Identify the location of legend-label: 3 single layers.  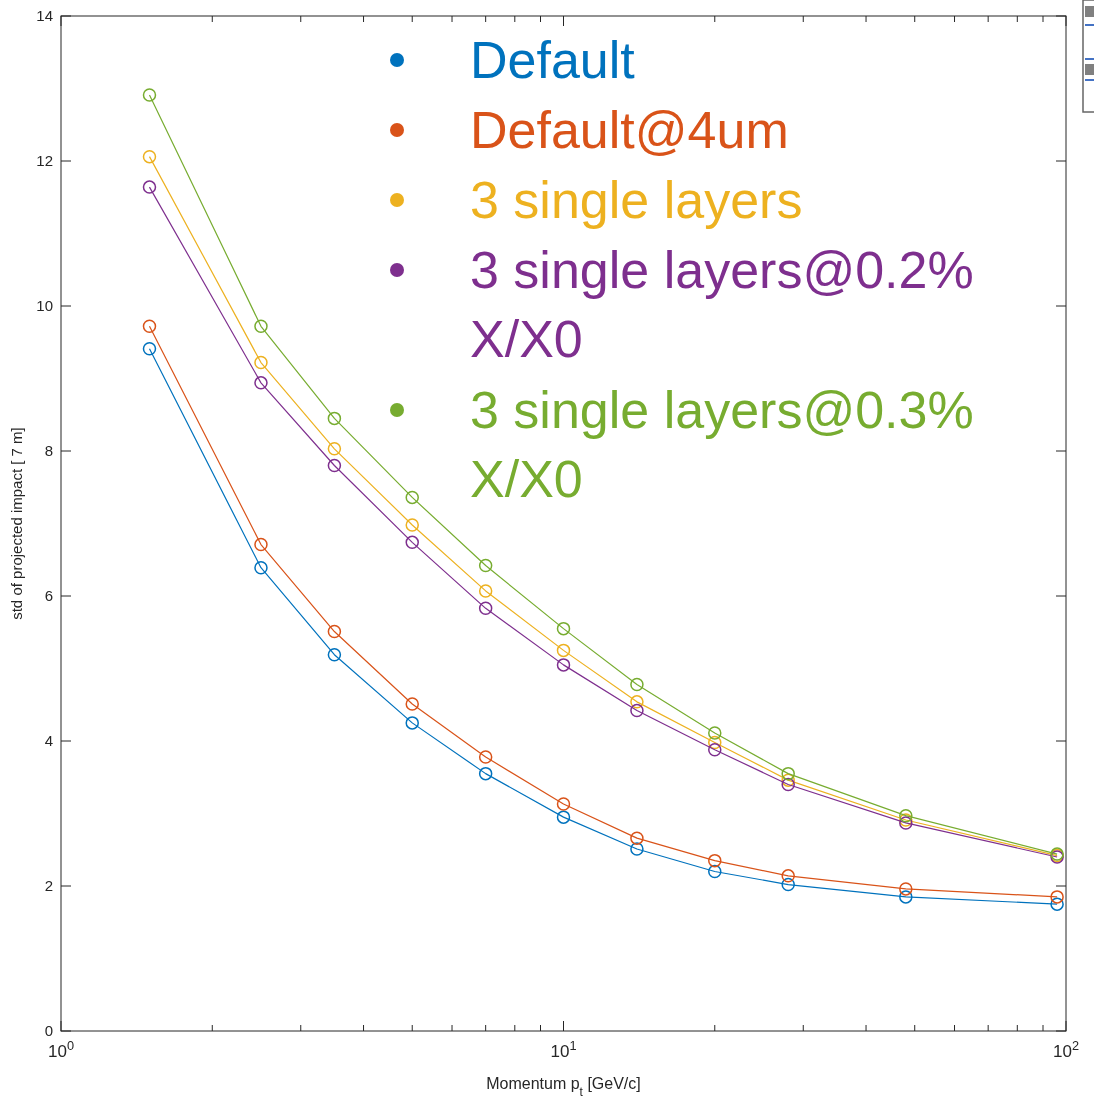
(636, 200).